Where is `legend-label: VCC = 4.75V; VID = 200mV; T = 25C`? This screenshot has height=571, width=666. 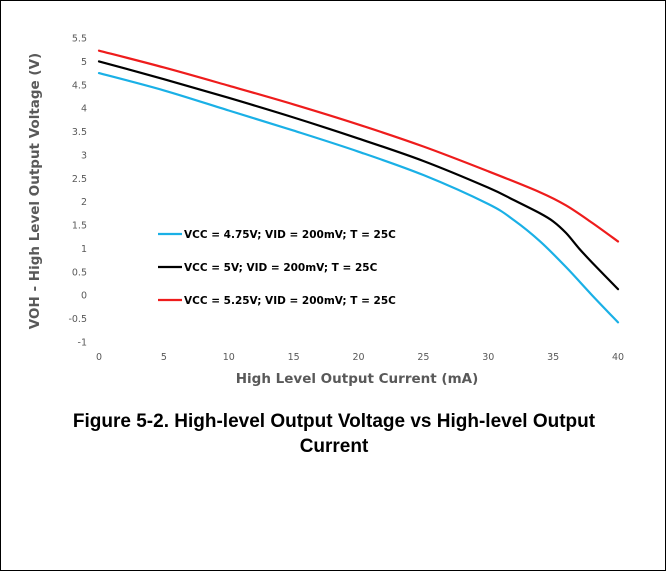 legend-label: VCC = 4.75V; VID = 200mV; T = 25C is located at coordinates (290, 235).